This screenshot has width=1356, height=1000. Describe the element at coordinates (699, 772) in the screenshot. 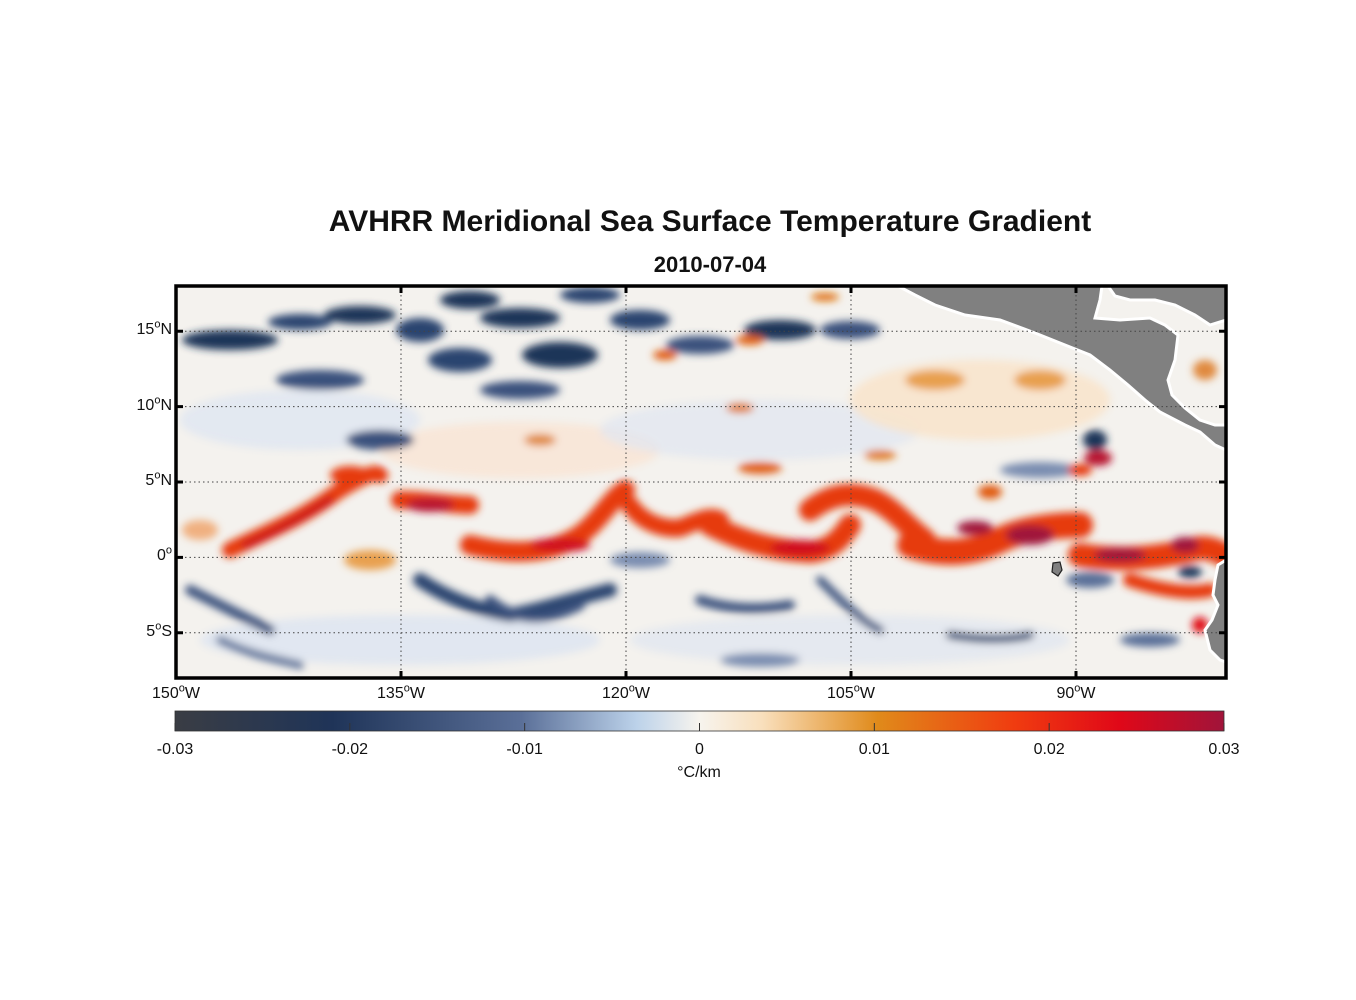

I see `colorbar-unit: °C/km` at that location.